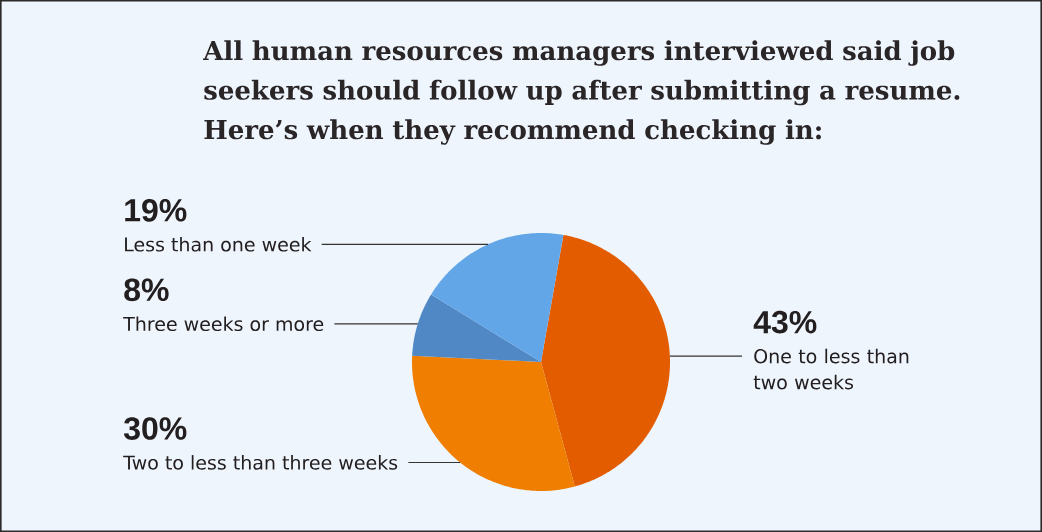 The width and height of the screenshot is (1042, 532). What do you see at coordinates (581, 92) in the screenshot?
I see `chart-title: All human resources managers interviewed said job seekers should follow up after submitting a resume. Here’s when they recommend checking in:` at bounding box center [581, 92].